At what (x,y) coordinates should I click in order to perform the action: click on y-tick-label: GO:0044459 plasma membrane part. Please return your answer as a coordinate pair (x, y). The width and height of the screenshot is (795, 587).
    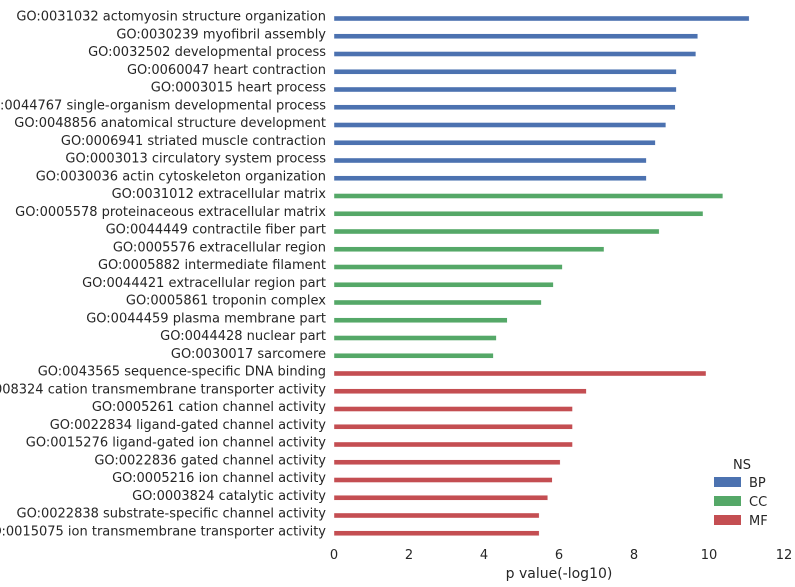
    Looking at the image, I should click on (206, 318).